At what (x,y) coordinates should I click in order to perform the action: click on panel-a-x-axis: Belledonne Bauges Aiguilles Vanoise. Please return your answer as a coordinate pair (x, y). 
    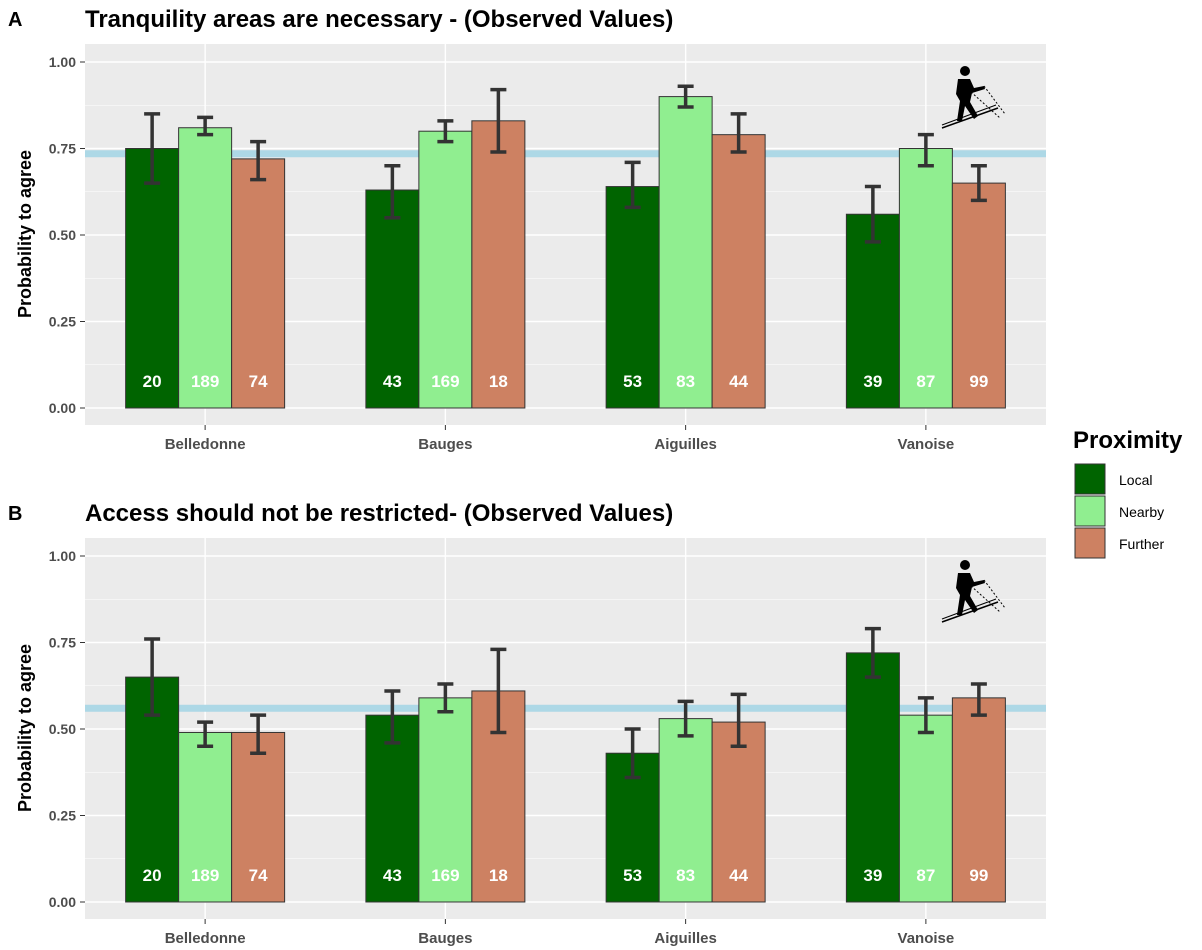
    Looking at the image, I should click on (560, 439).